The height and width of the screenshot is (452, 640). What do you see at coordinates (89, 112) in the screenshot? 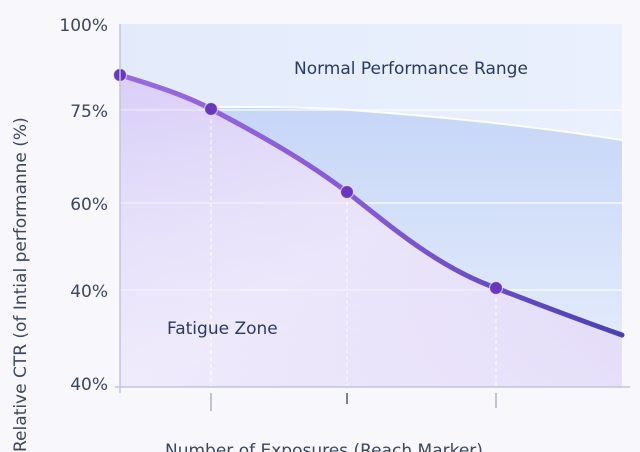
I see `y-tick-label: 75%` at bounding box center [89, 112].